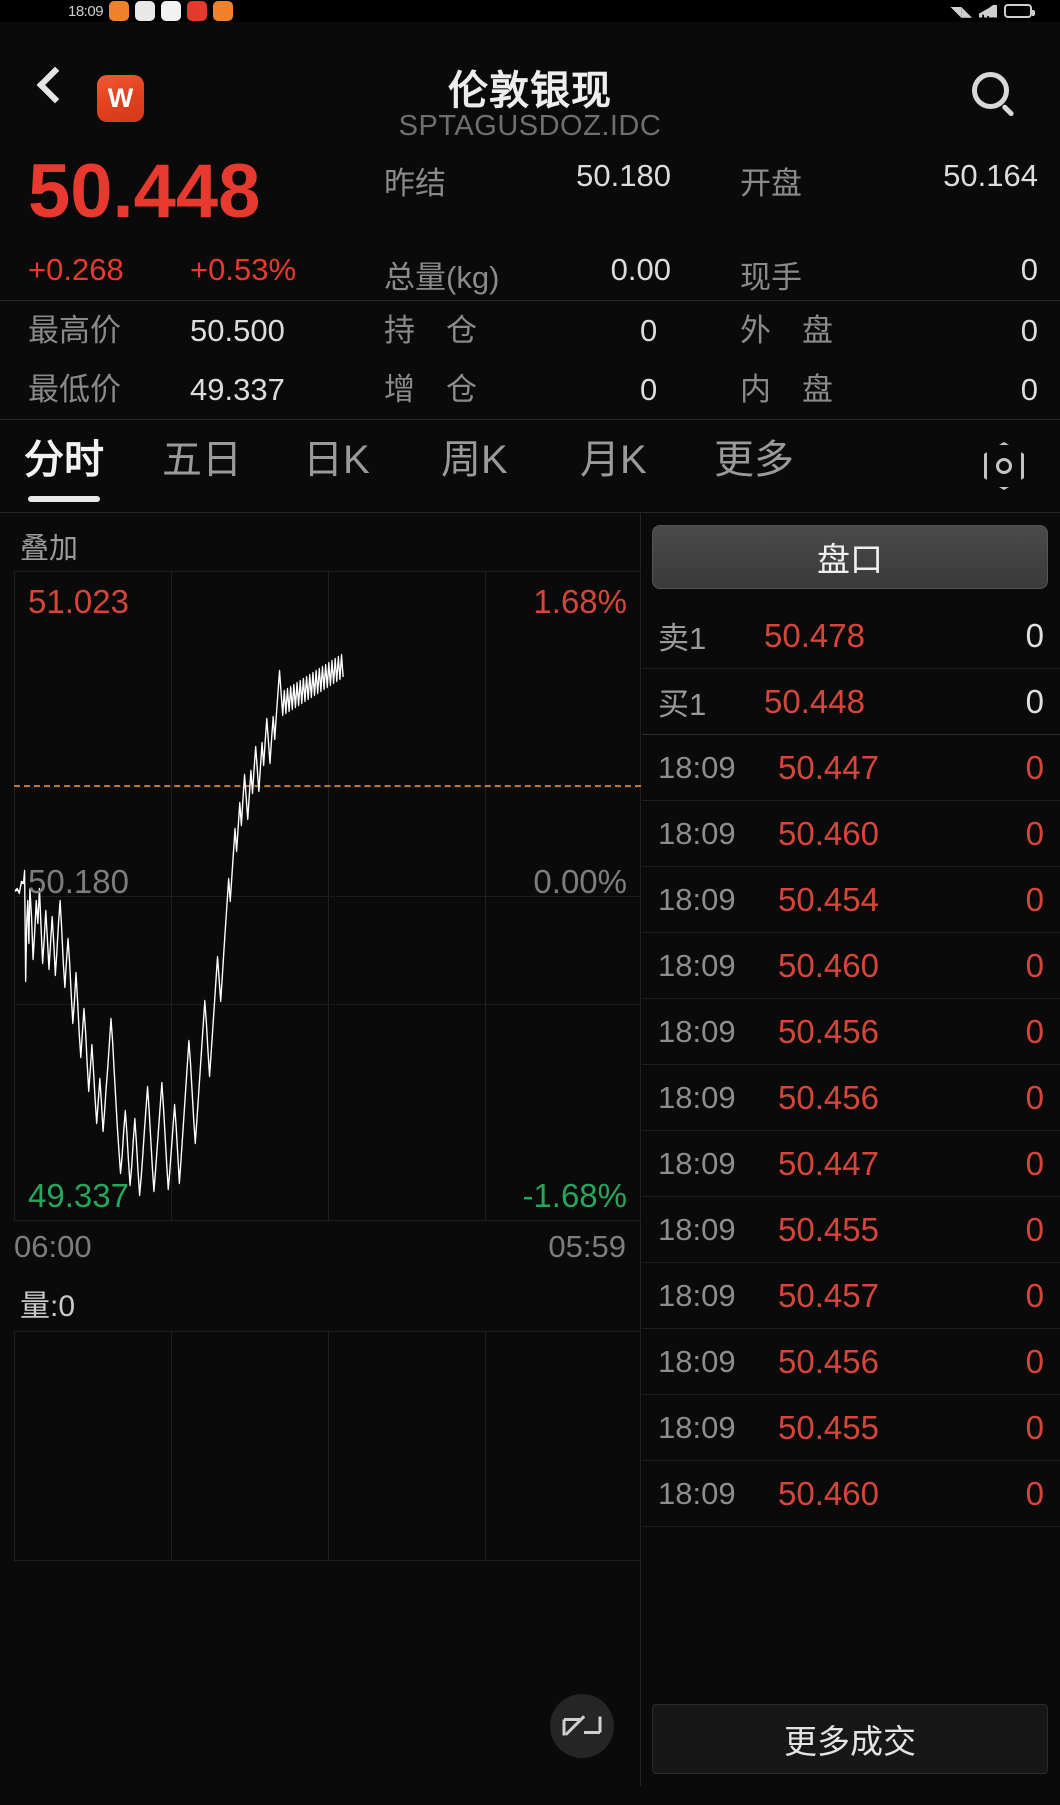  What do you see at coordinates (828, 1295) in the screenshot?
I see `trade-price: 50.457` at bounding box center [828, 1295].